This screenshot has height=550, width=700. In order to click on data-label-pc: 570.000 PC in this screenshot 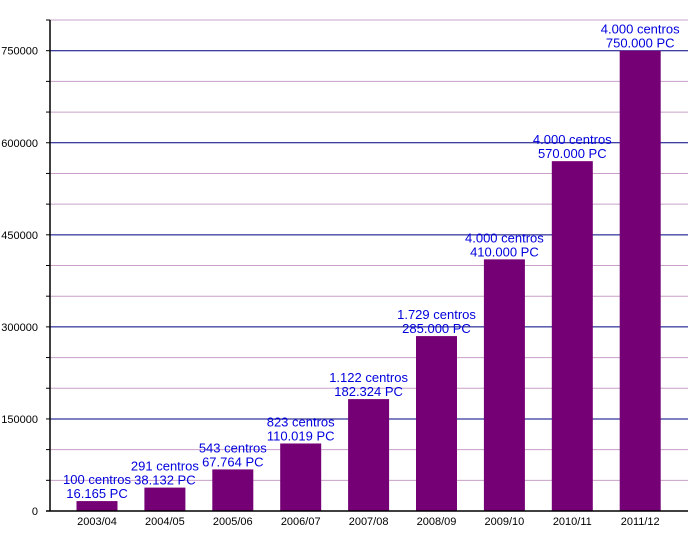, I will do `click(572, 153)`.